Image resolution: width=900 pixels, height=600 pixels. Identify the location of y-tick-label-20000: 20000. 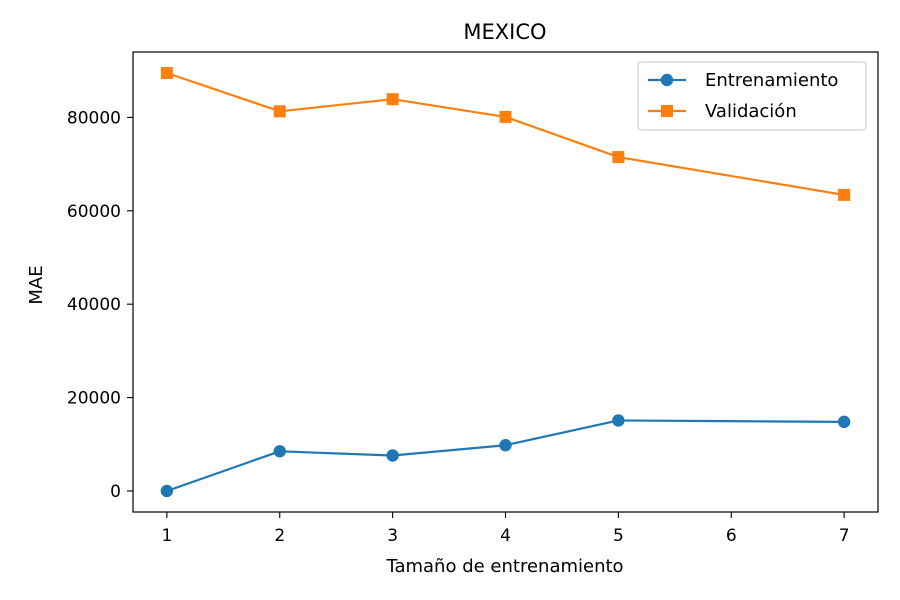
(94, 399).